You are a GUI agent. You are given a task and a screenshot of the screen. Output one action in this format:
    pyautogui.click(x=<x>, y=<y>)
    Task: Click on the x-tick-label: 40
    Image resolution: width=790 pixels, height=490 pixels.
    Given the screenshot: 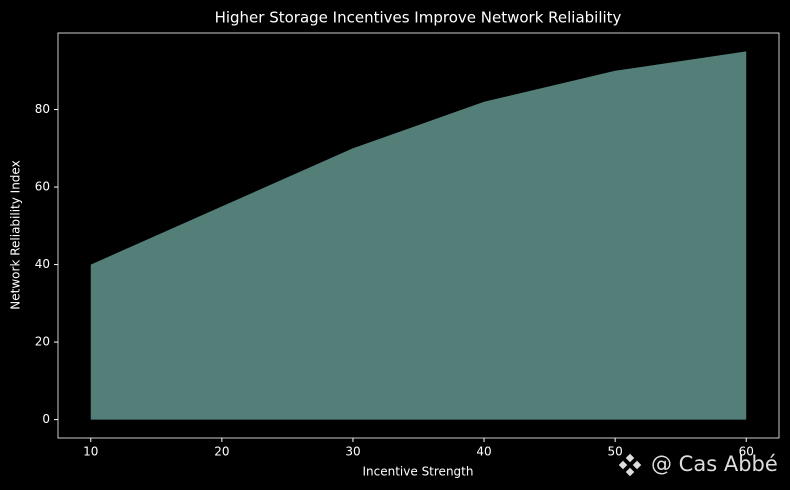 What is the action you would take?
    pyautogui.click(x=483, y=452)
    